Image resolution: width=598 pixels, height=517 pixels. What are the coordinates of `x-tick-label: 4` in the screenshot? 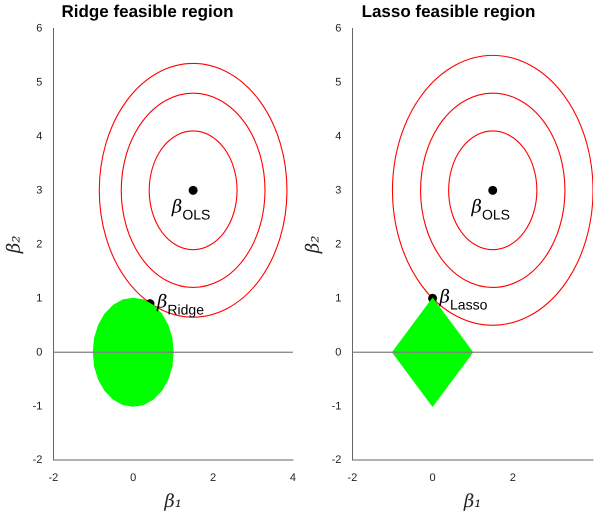 It's located at (293, 478).